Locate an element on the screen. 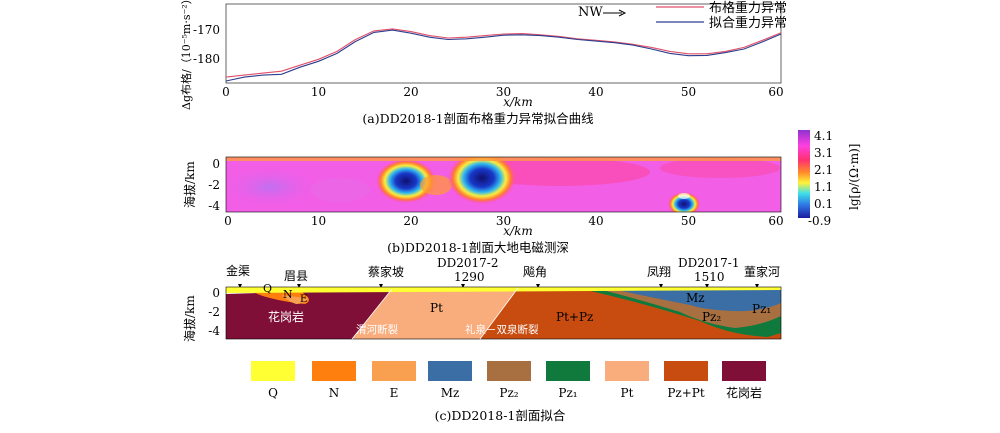 The height and width of the screenshot is (433, 1000). well-dd2017-2-depth: 1290 is located at coordinates (469, 277).